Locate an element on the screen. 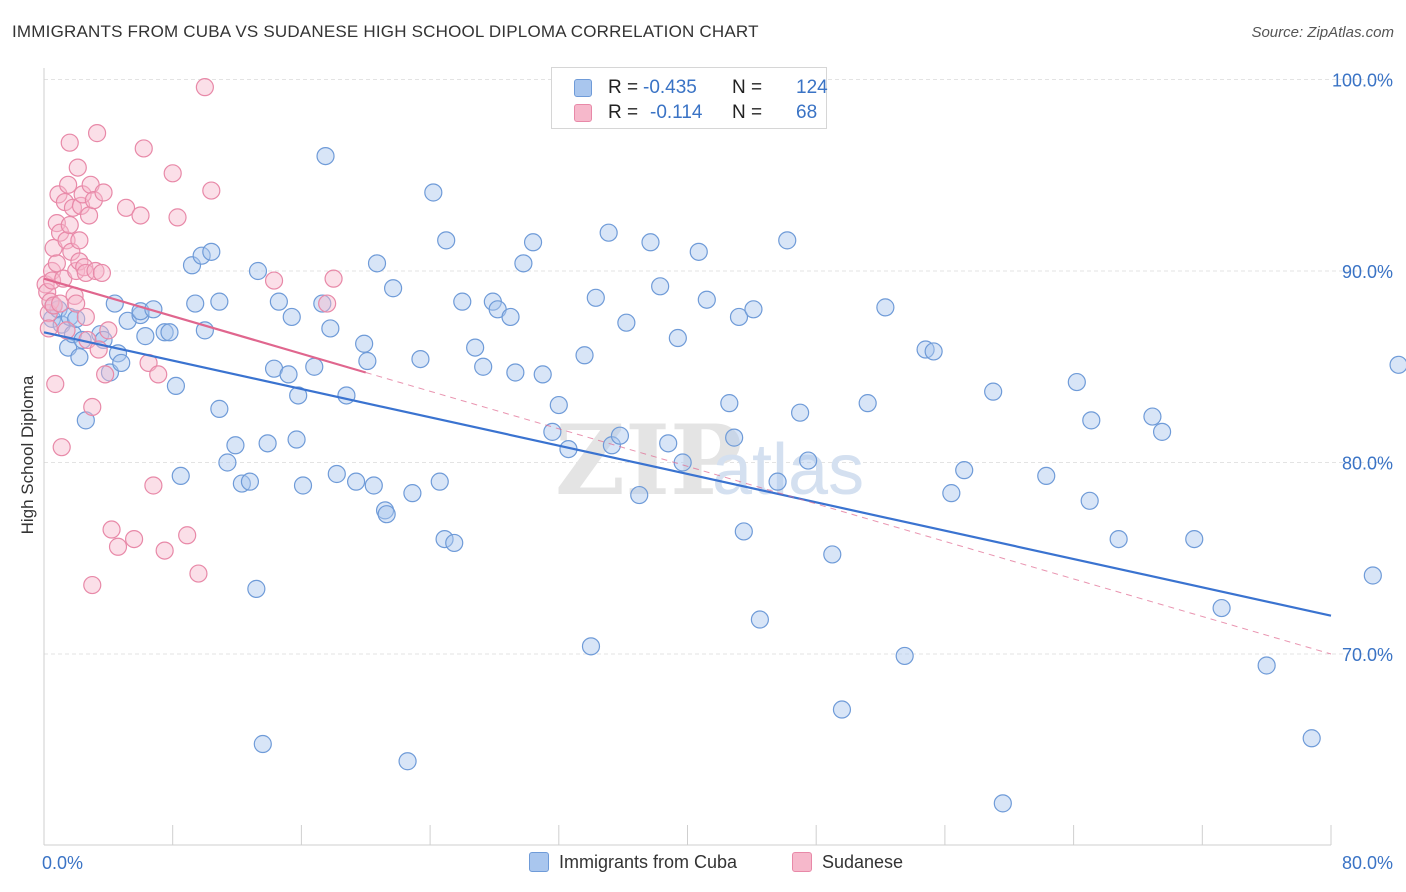 This screenshot has height=892, width=1406. y-tick-label: 100.0% is located at coordinates (1362, 81).